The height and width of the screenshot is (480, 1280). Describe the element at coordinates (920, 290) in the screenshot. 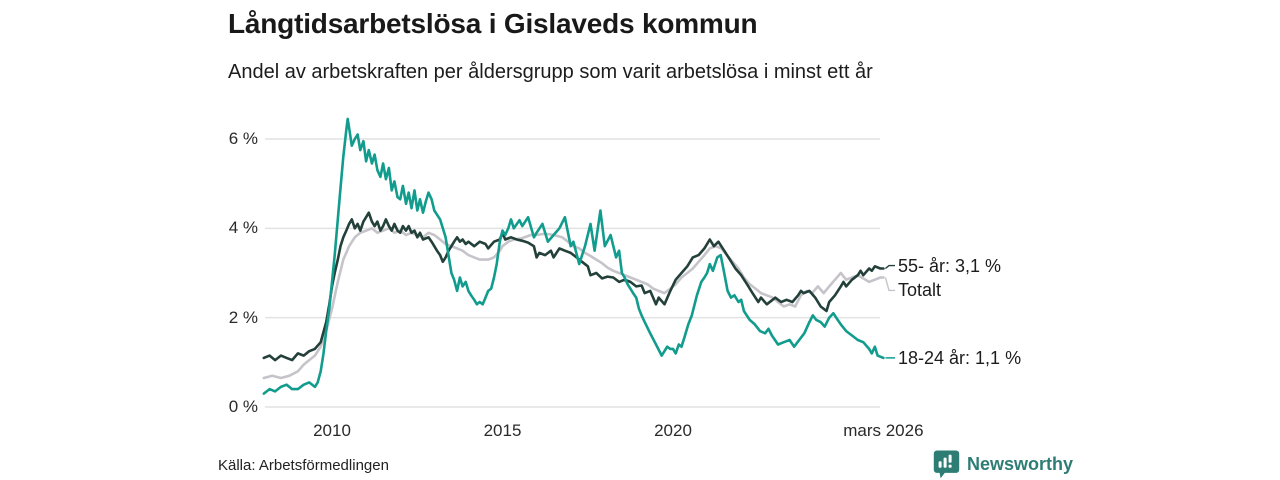

I see `series-label-totalt: Totalt` at that location.